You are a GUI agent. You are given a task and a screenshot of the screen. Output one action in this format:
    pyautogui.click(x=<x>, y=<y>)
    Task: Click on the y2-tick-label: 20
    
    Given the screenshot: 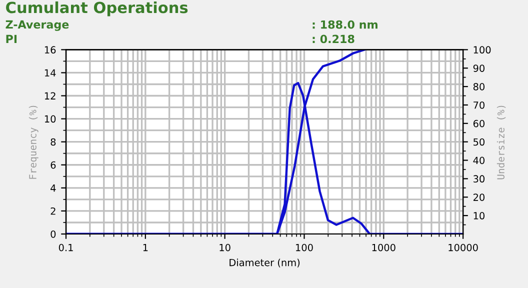 What is the action you would take?
    pyautogui.click(x=479, y=197)
    